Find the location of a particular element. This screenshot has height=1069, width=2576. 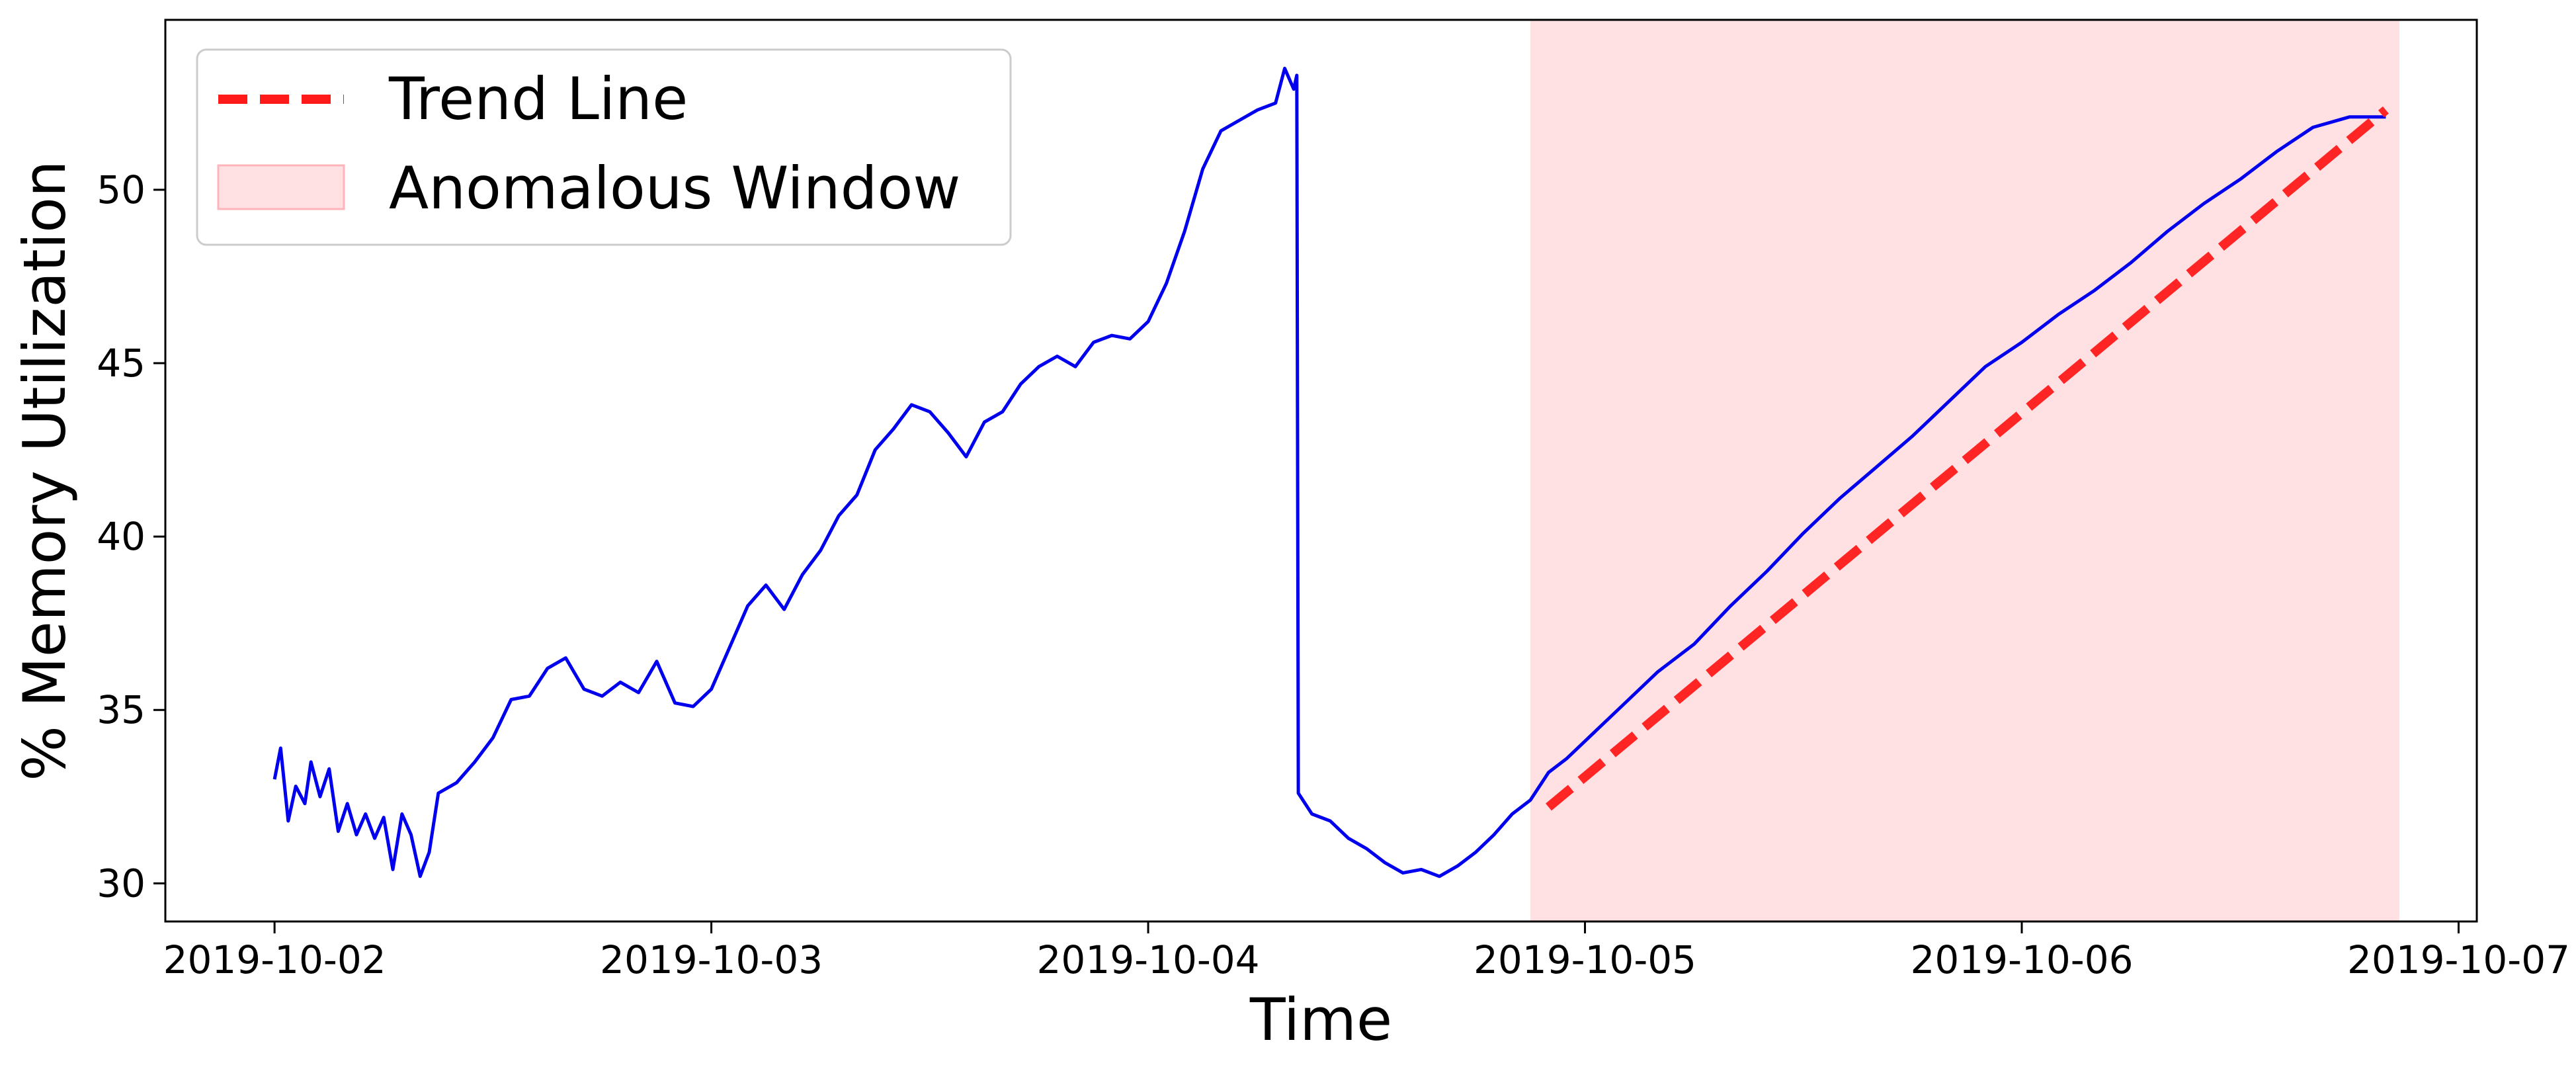

x-tick-label: 2019-10-02 is located at coordinates (274, 959).